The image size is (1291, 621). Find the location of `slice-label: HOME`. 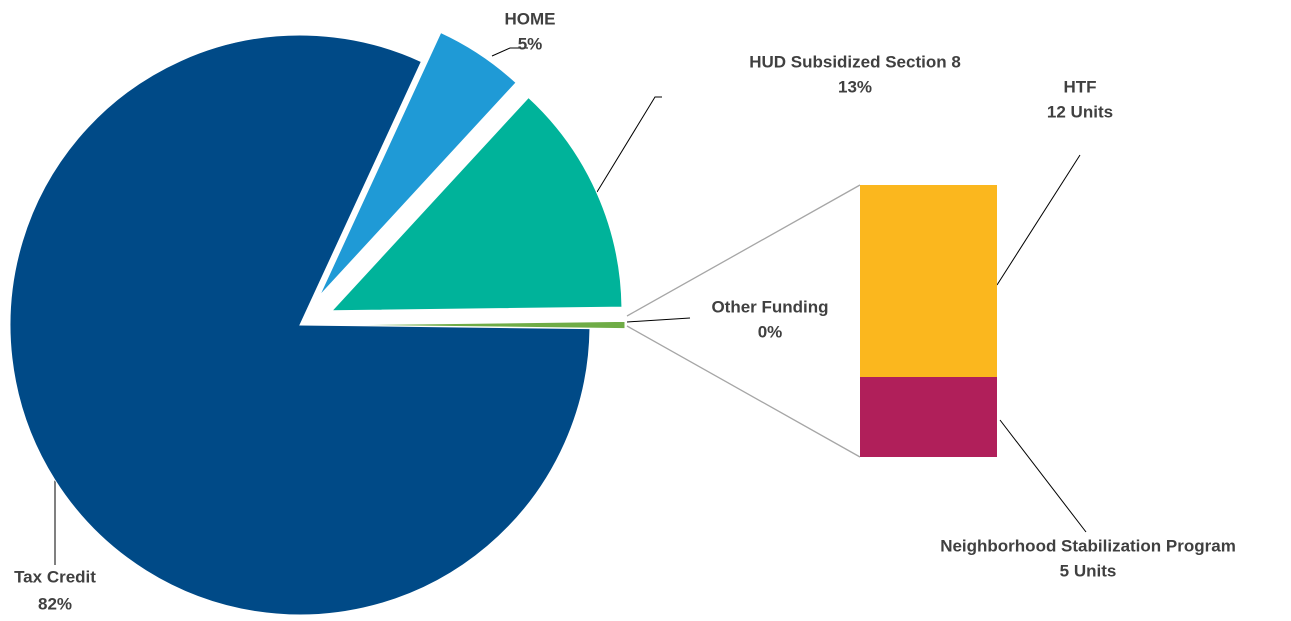

slice-label: HOME is located at coordinates (530, 18).